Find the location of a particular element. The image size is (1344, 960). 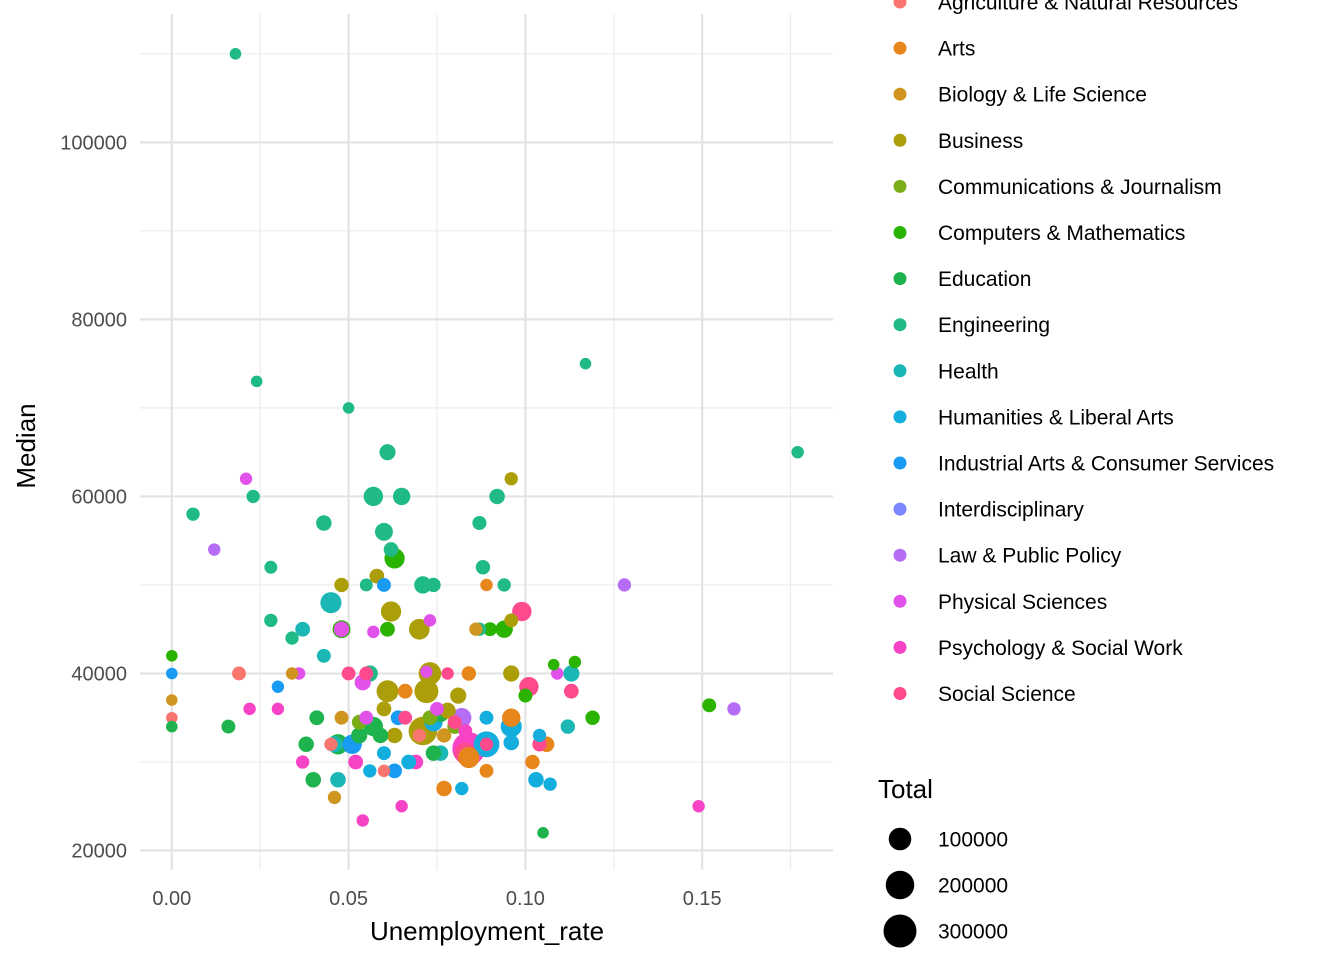

legend-label: Arts is located at coordinates (956, 49).